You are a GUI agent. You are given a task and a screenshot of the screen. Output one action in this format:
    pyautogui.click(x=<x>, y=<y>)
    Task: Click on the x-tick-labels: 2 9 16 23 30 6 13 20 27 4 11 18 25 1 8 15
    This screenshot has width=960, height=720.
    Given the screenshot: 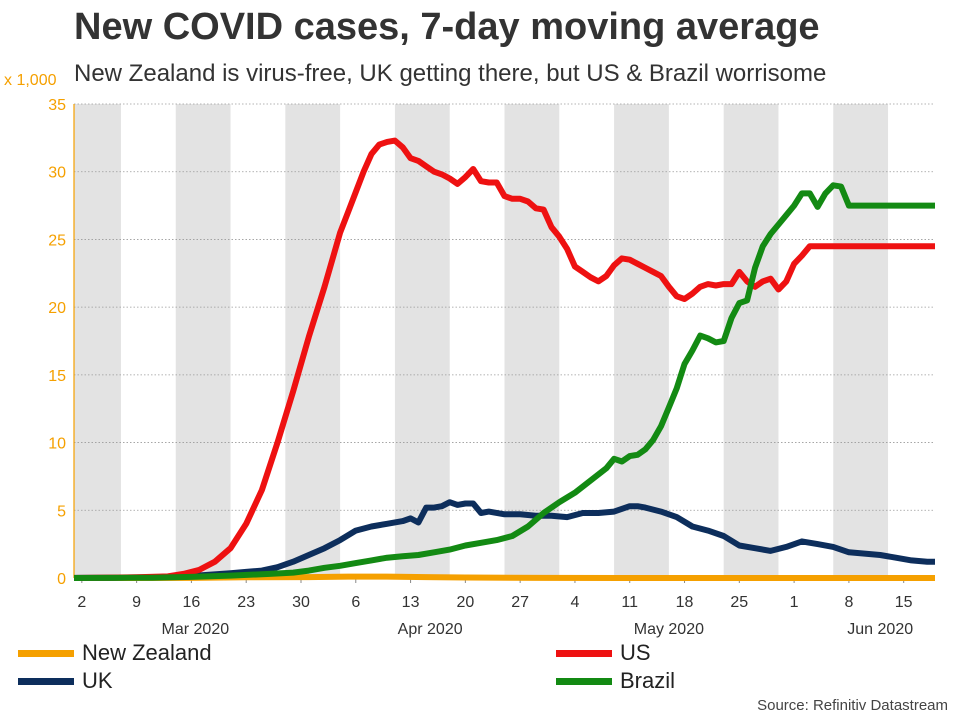 What is the action you would take?
    pyautogui.click(x=494, y=602)
    